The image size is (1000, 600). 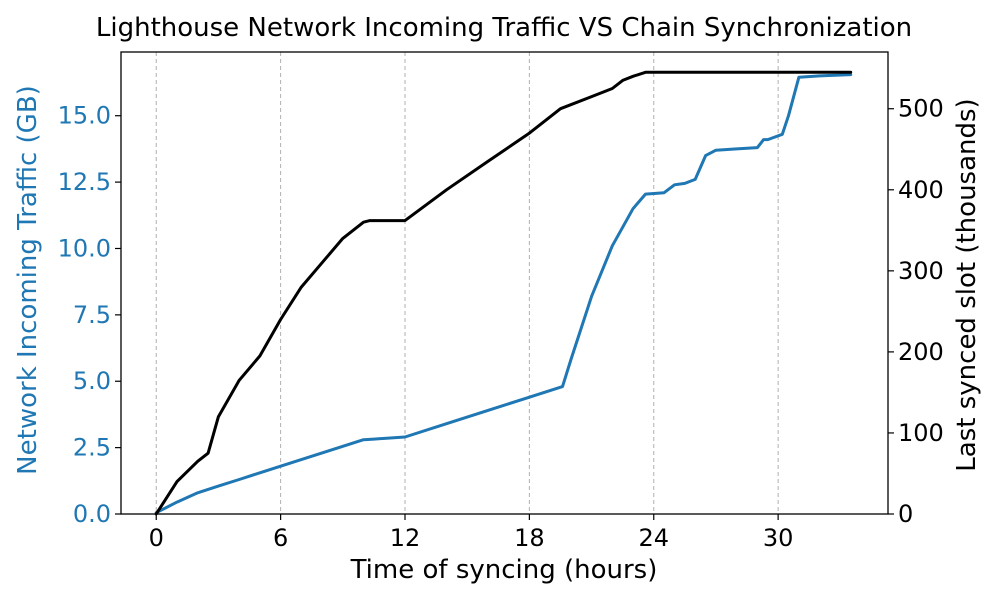 I want to click on y-right-tick-label: 500, so click(x=921, y=109).